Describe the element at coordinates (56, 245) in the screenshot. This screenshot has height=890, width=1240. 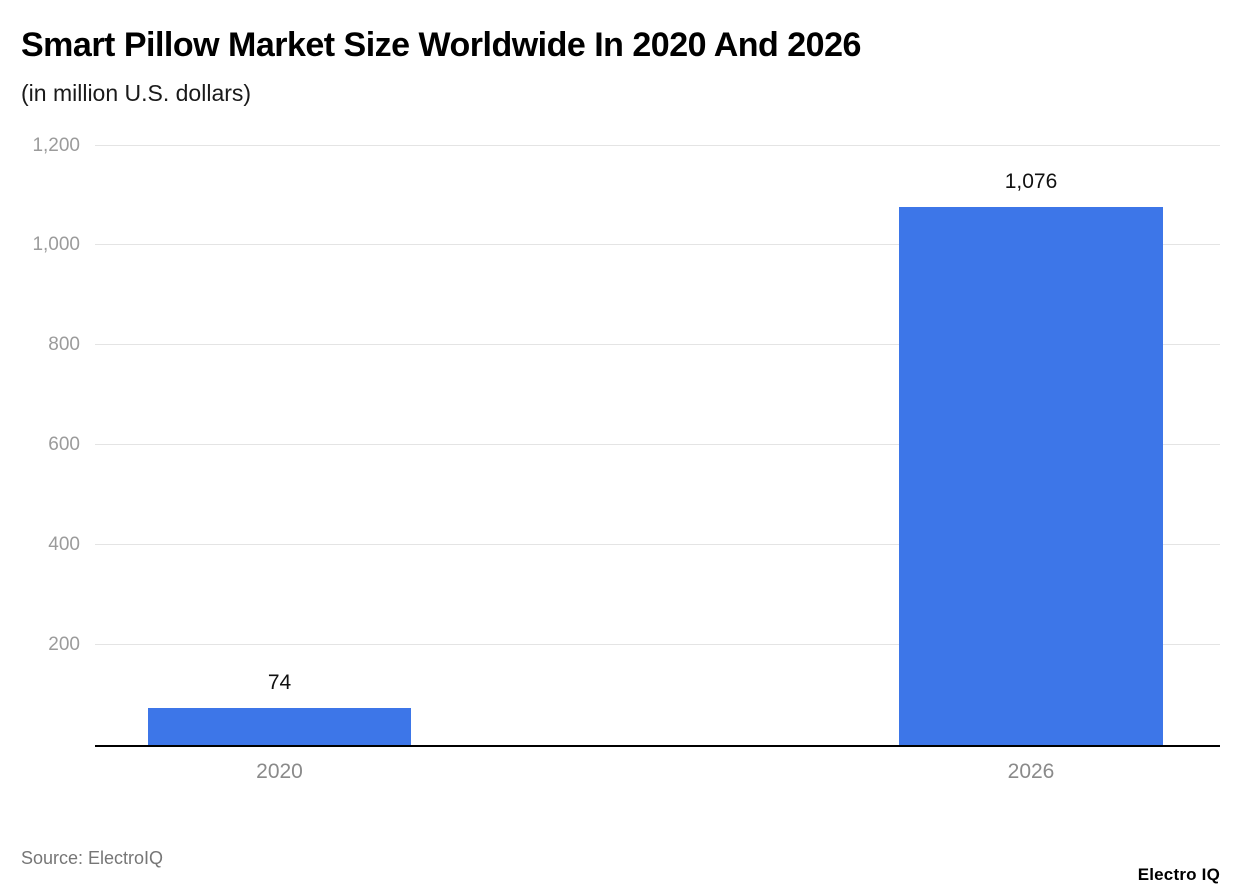
I see `y-tick-label: 1,000` at that location.